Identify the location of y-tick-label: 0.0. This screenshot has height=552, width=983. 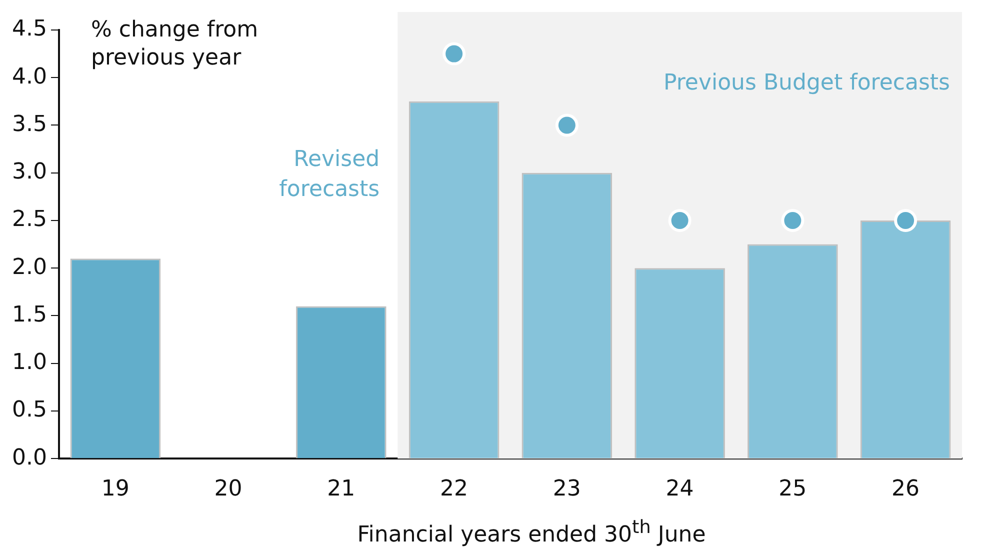
(29, 457).